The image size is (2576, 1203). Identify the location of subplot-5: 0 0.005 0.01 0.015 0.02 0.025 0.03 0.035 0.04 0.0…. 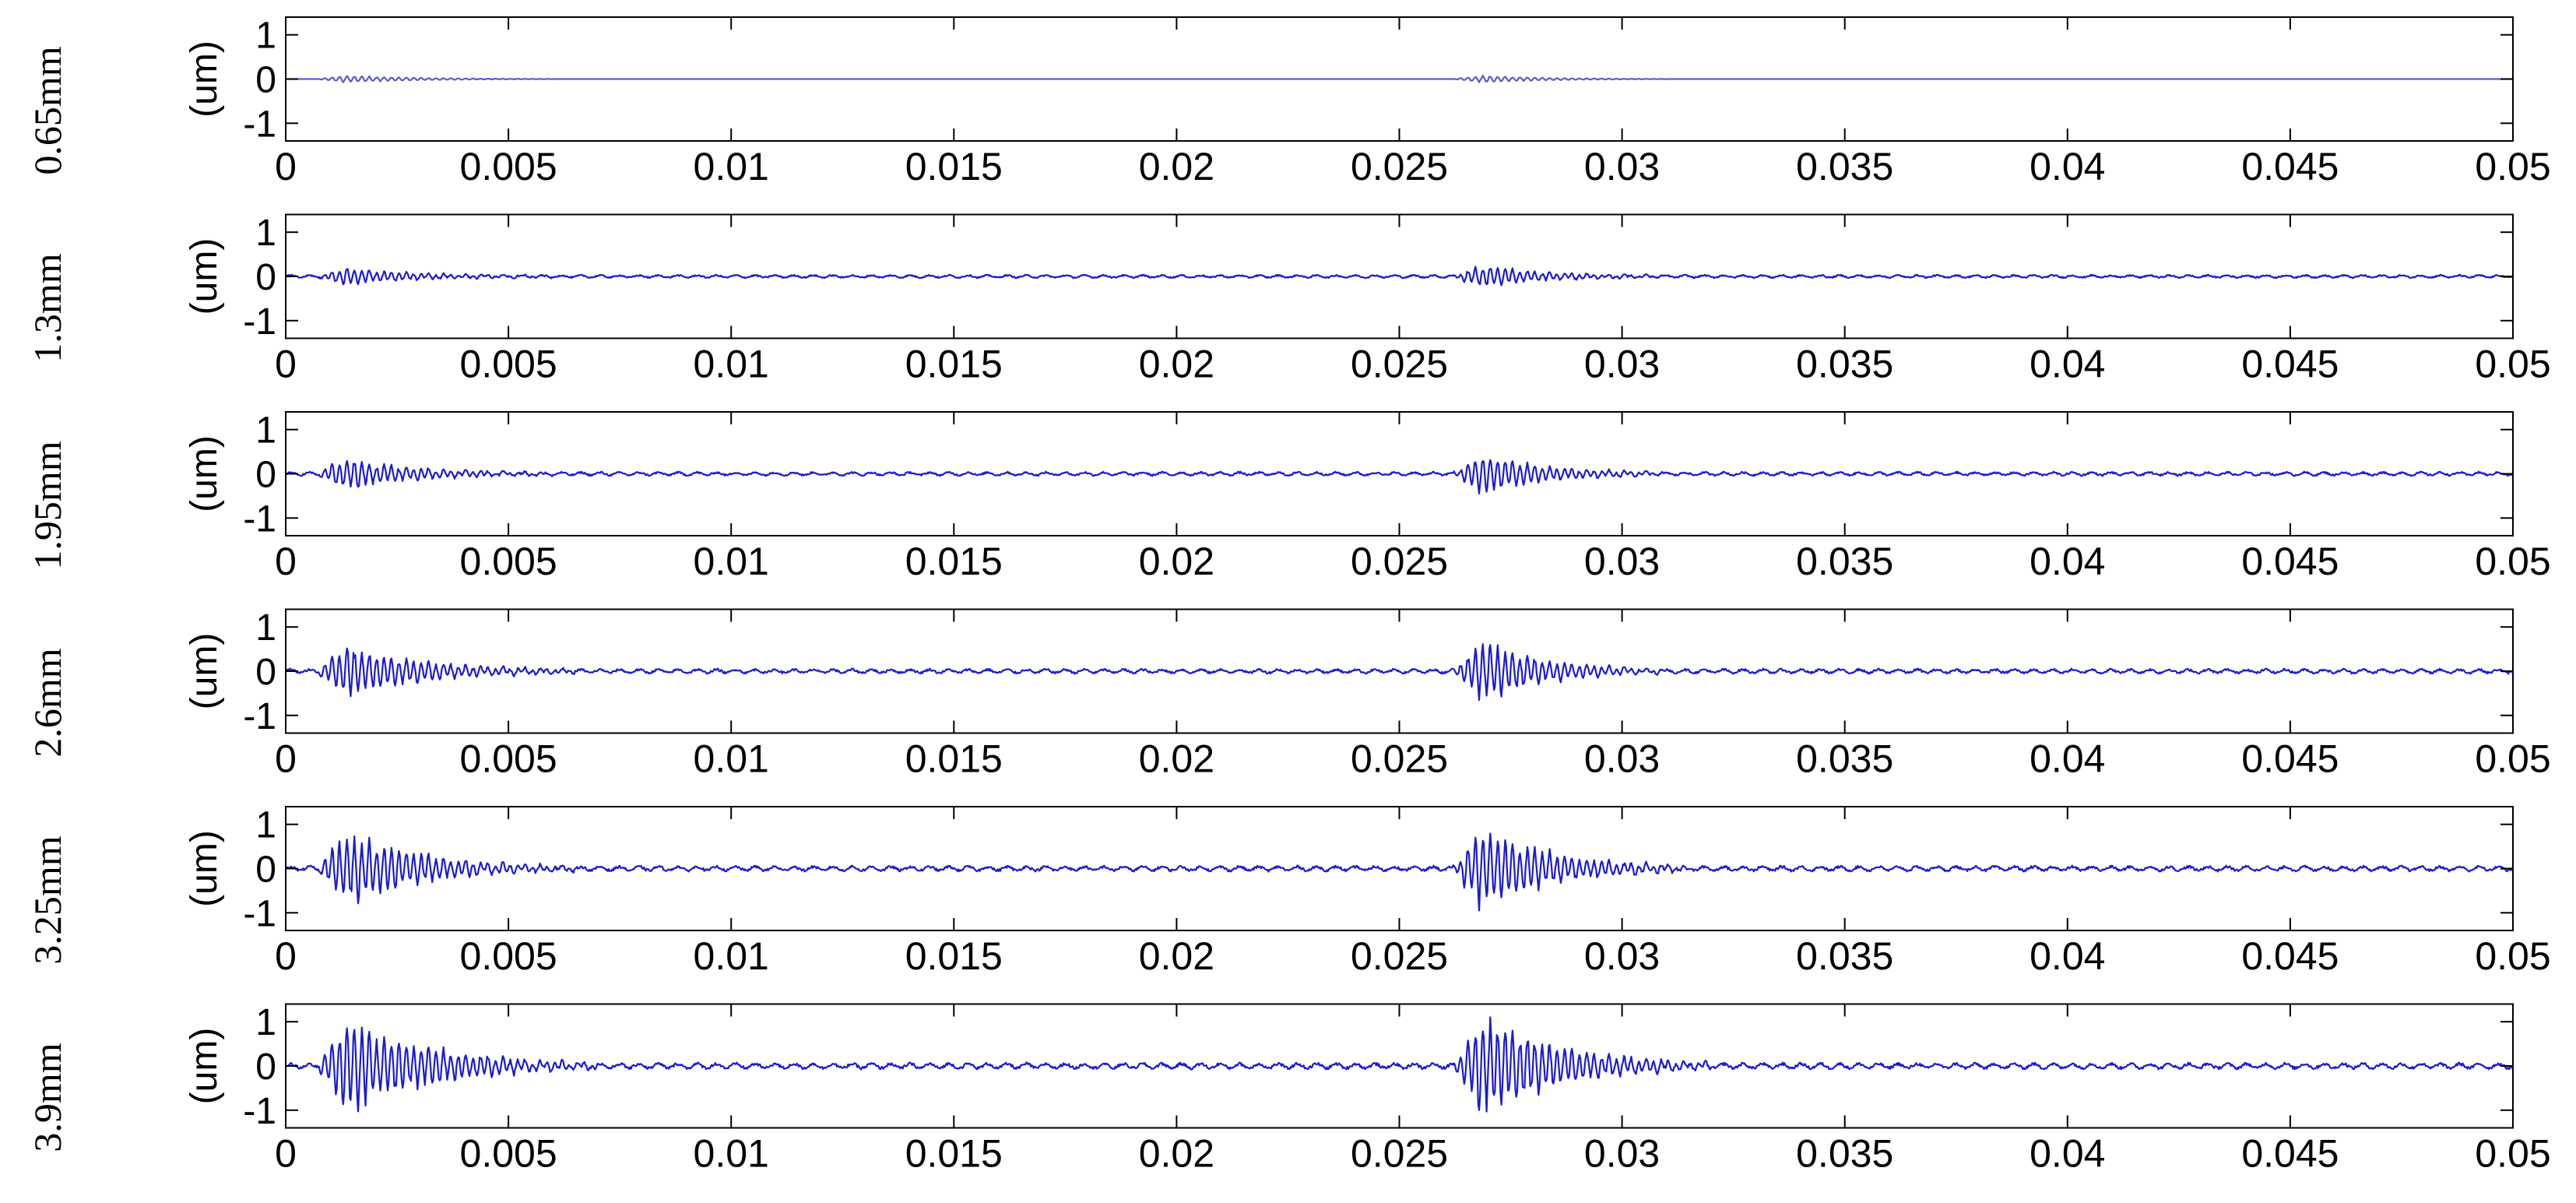
(1289, 891).